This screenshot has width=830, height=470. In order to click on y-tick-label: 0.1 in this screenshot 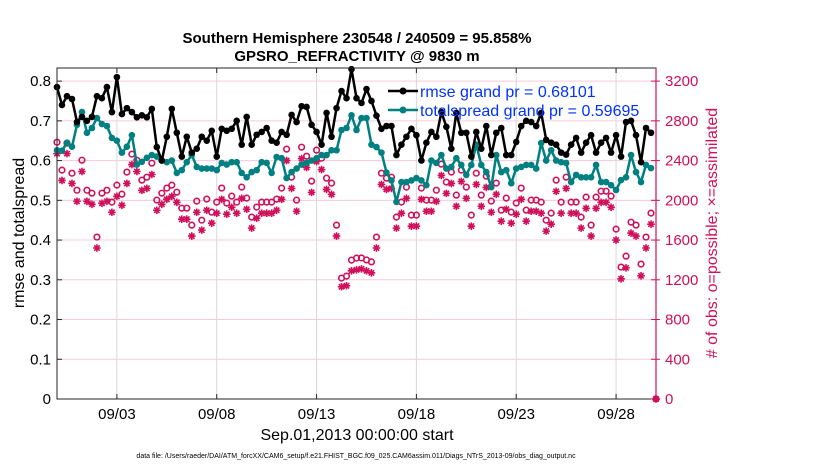, I will do `click(40, 359)`.